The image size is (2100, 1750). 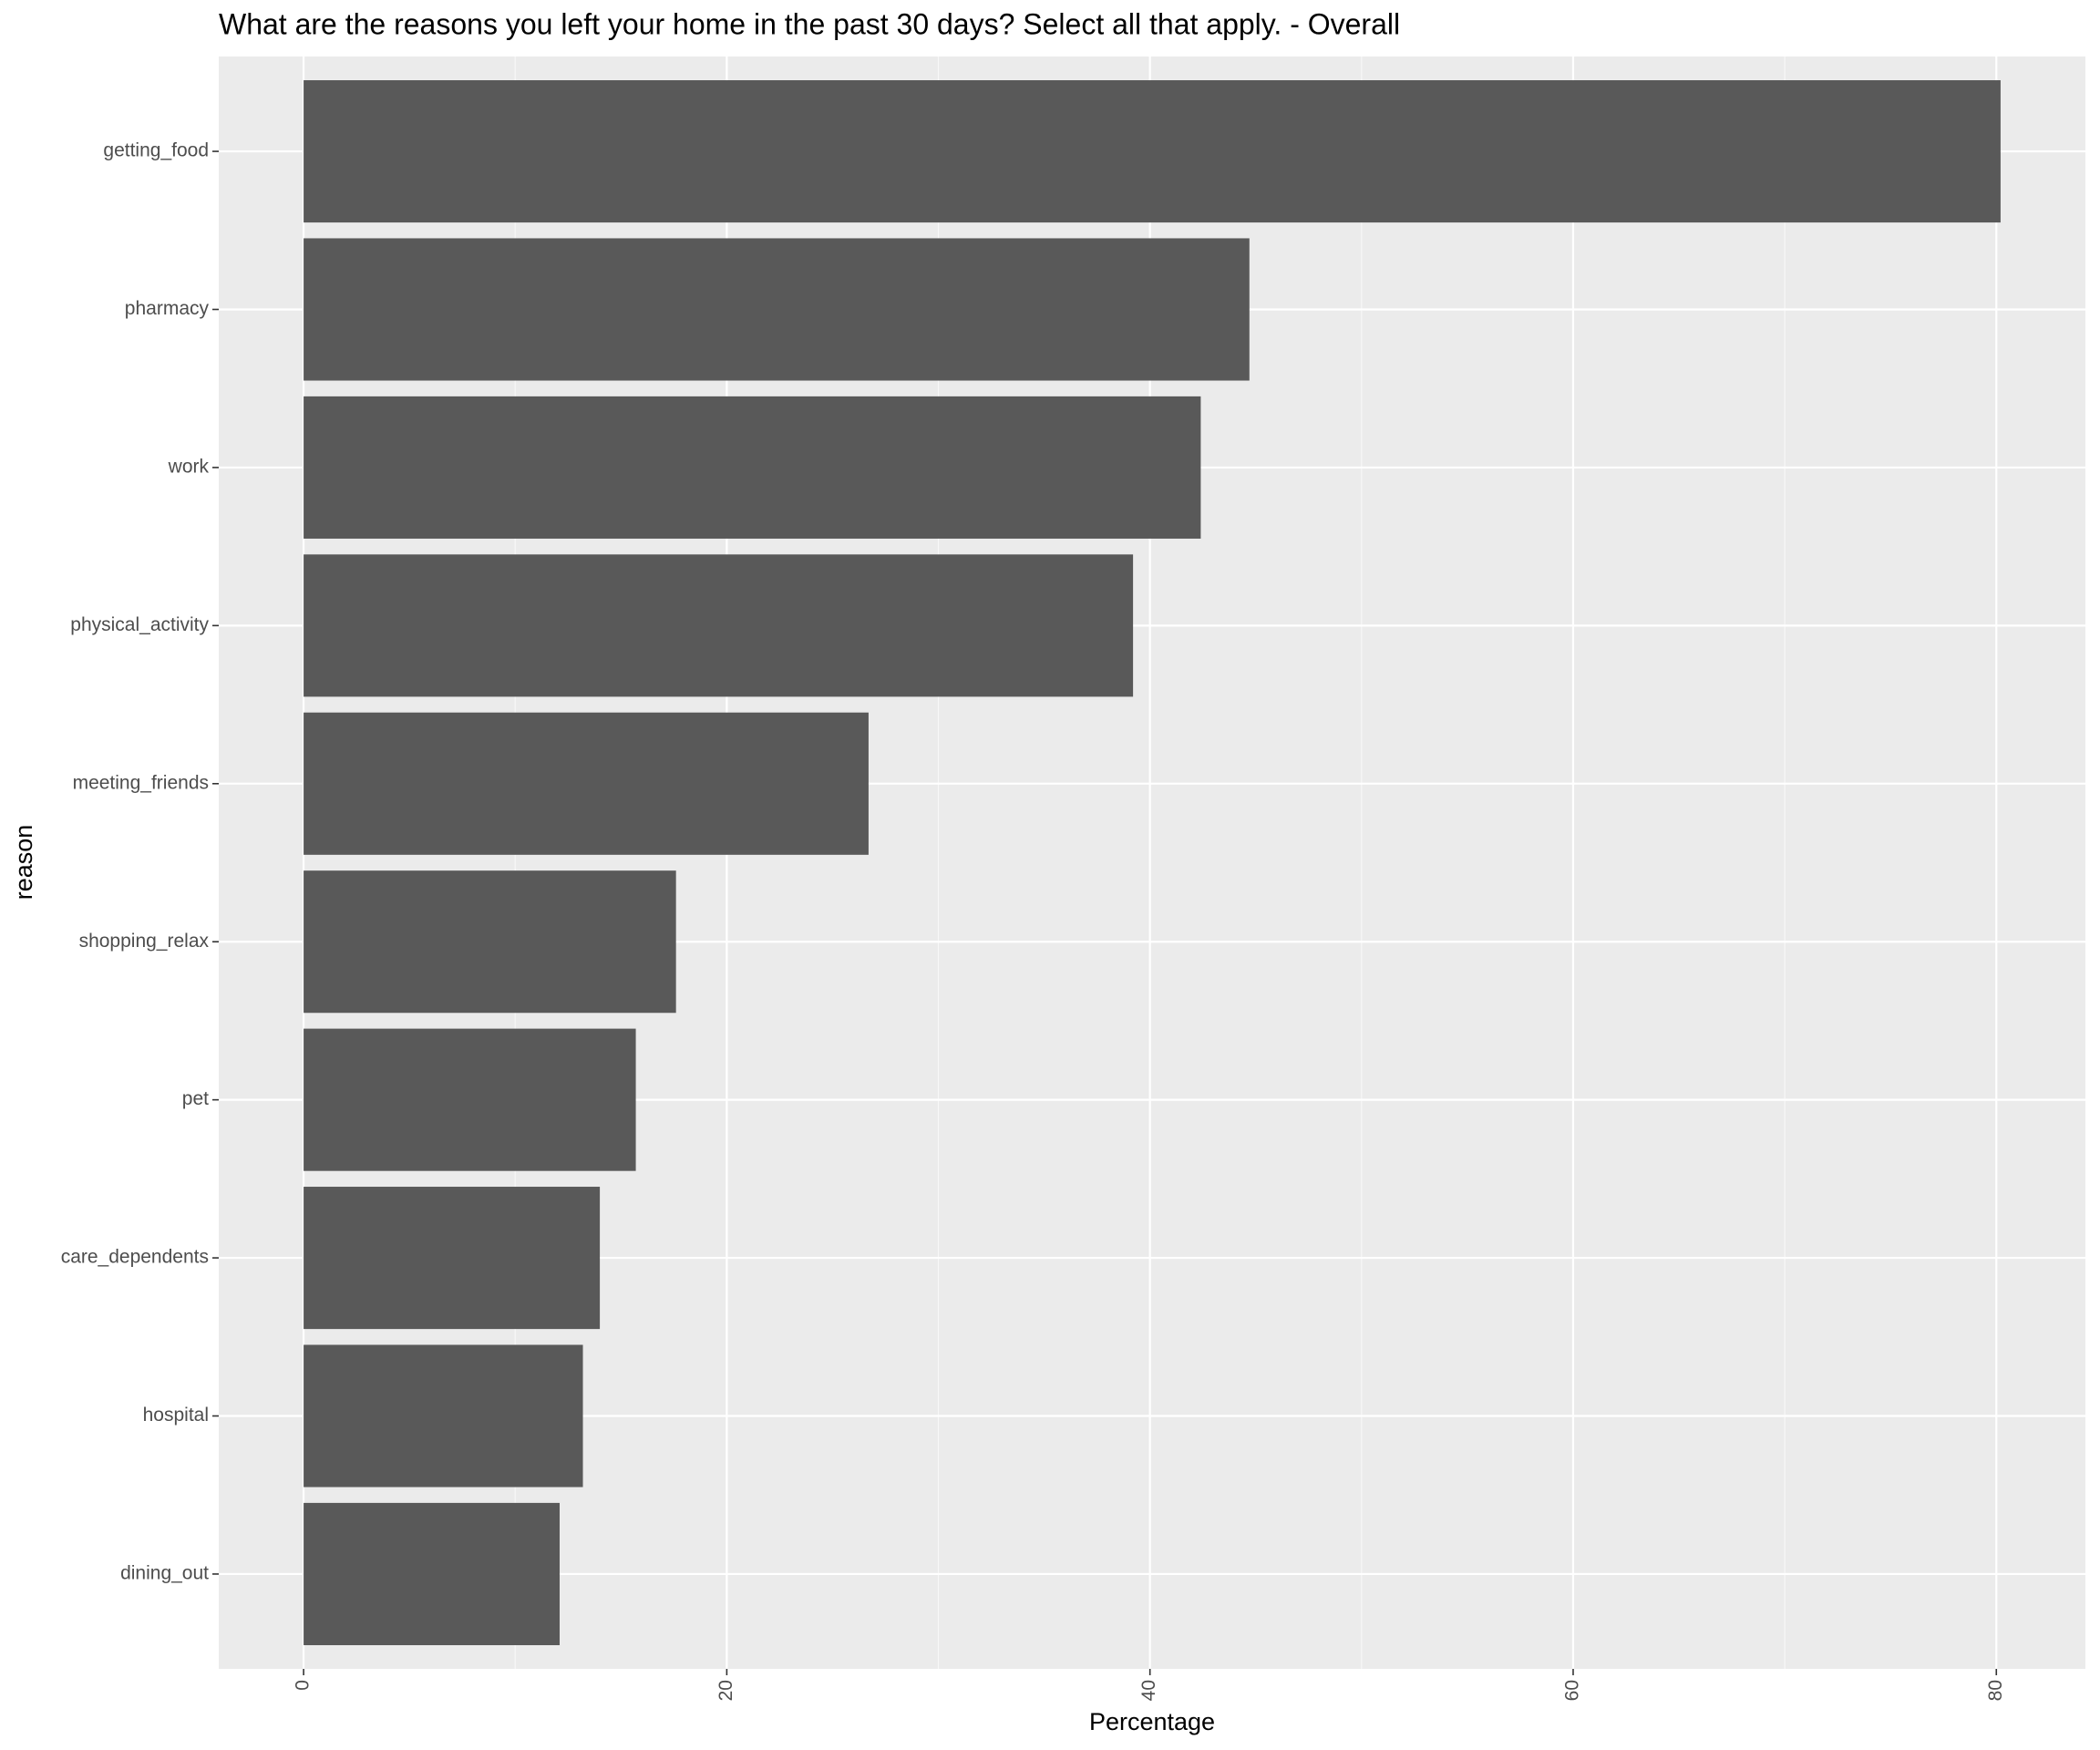 What do you see at coordinates (165, 1573) in the screenshot?
I see `y-tick-label: dining_out` at bounding box center [165, 1573].